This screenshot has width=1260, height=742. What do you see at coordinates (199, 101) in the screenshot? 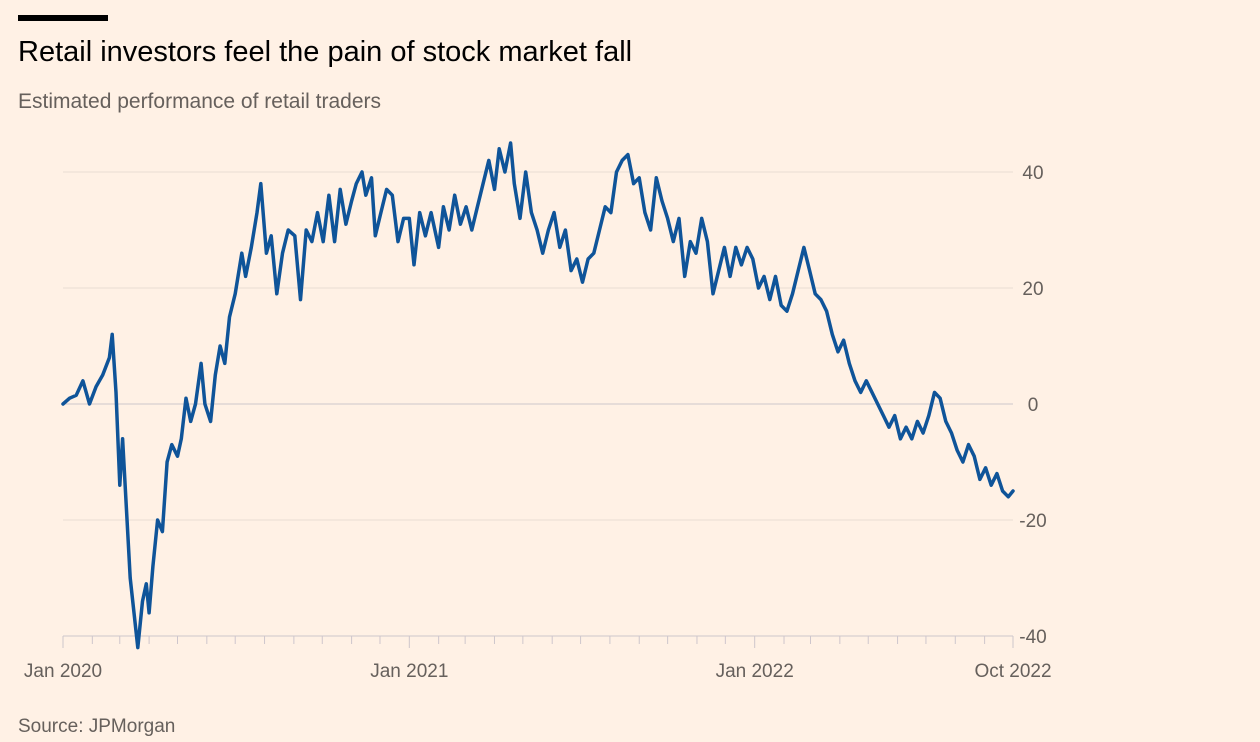
I see `chart-subtitle: Estimated performance of retail traders` at bounding box center [199, 101].